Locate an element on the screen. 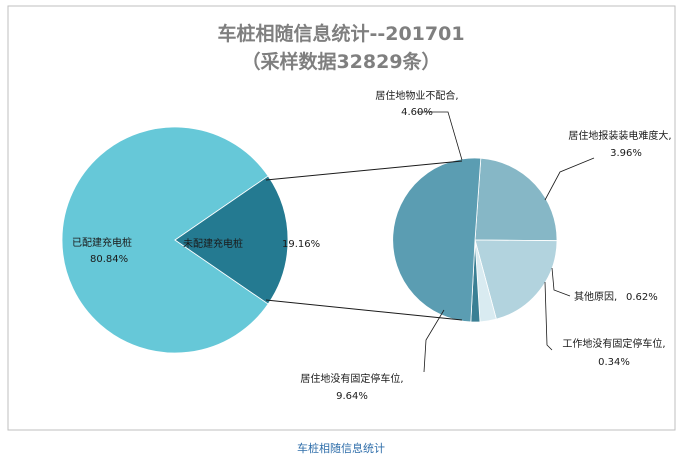 This screenshot has width=683, height=467. data-label-property-value: 4.60% is located at coordinates (417, 112).